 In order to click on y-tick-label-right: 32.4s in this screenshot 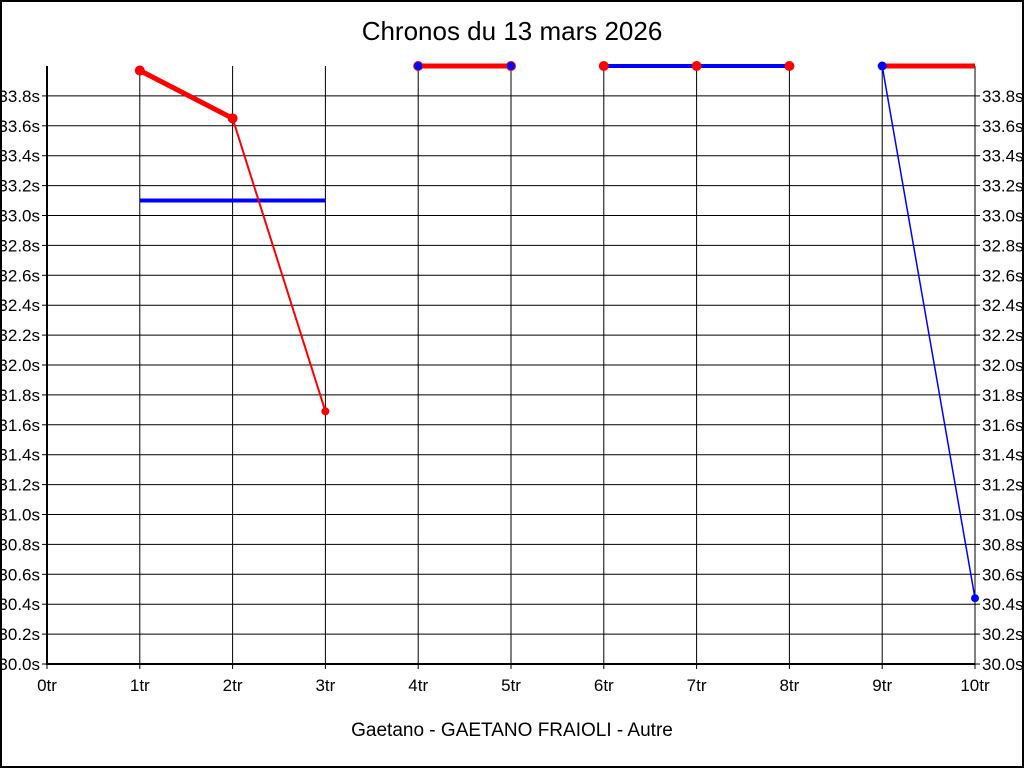, I will do `click(1003, 305)`.